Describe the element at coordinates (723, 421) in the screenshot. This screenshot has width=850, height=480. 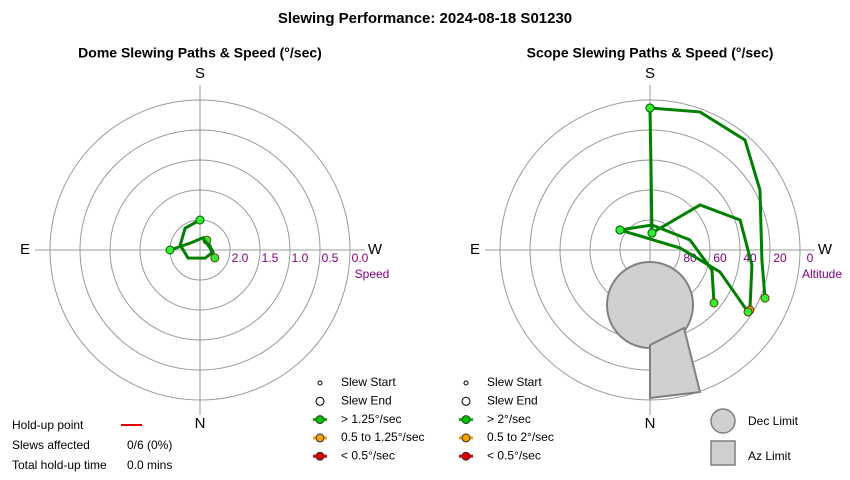
I see `dec-limit-icon` at that location.